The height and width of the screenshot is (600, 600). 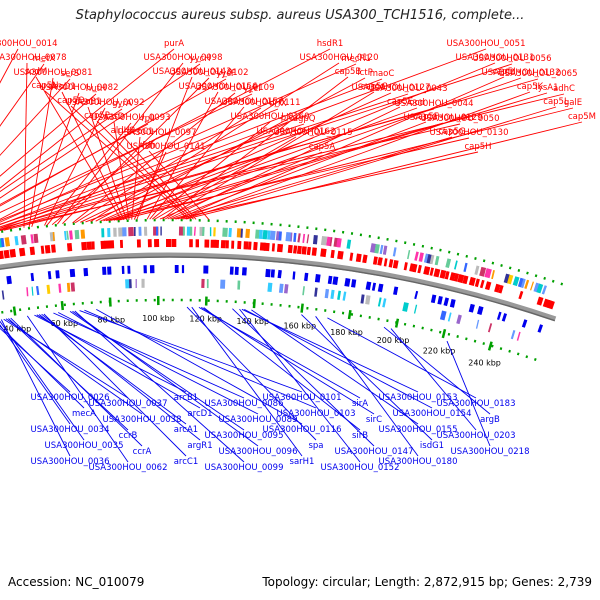 I want to click on gene-label-reverse: USA300HOU_0153, so click(x=418, y=398).